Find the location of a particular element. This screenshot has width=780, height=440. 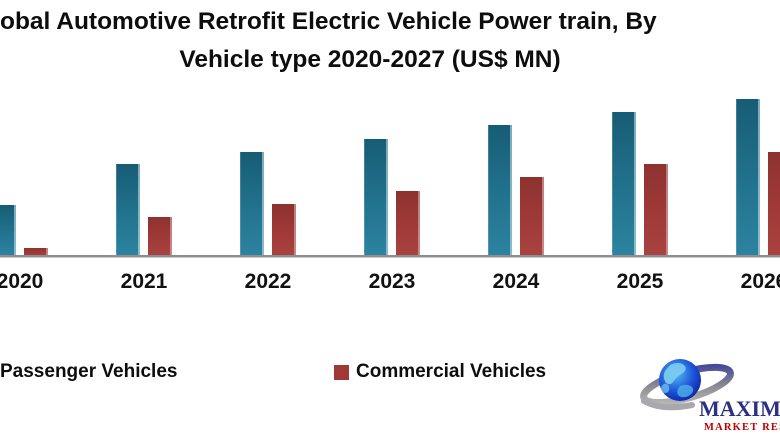

bar-commercial-2026 is located at coordinates (774, 204).